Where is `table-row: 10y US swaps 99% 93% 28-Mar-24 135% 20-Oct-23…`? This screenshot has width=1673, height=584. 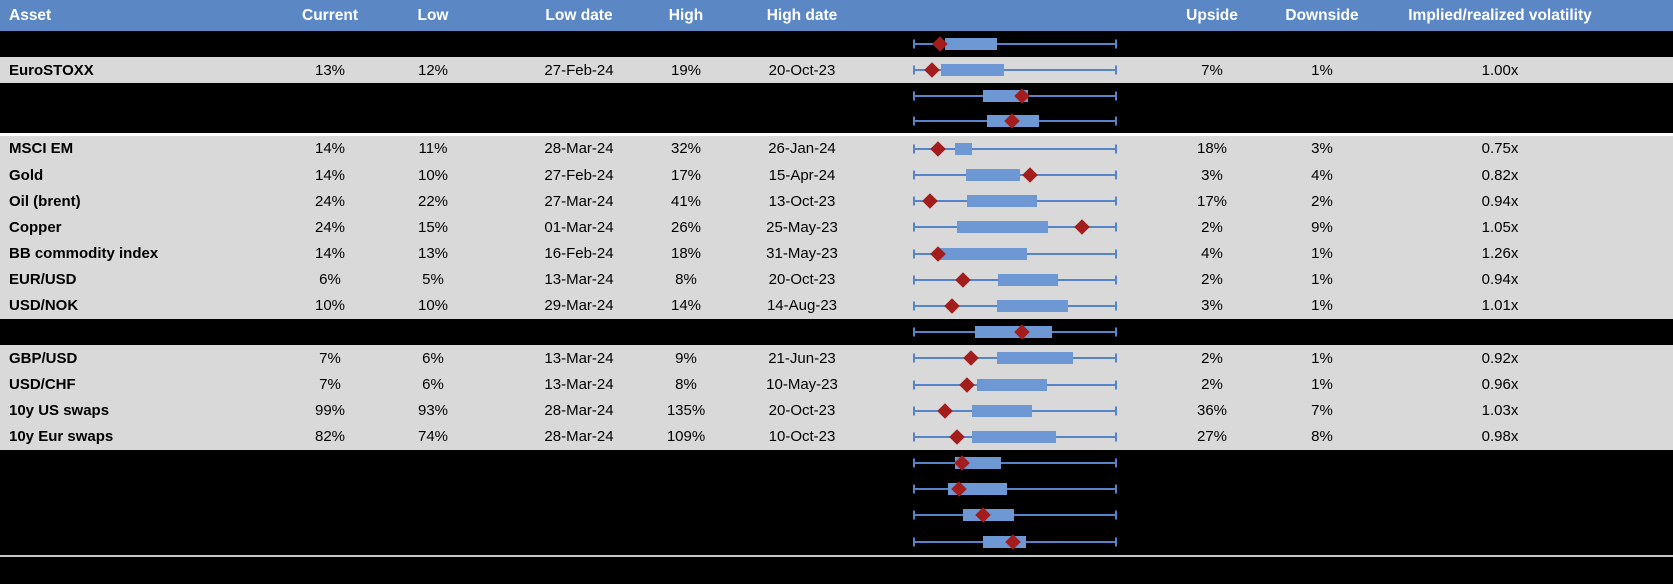
table-row: 10y US swaps 99% 93% 28-Mar-24 135% 20-Oct-23… is located at coordinates (836, 410).